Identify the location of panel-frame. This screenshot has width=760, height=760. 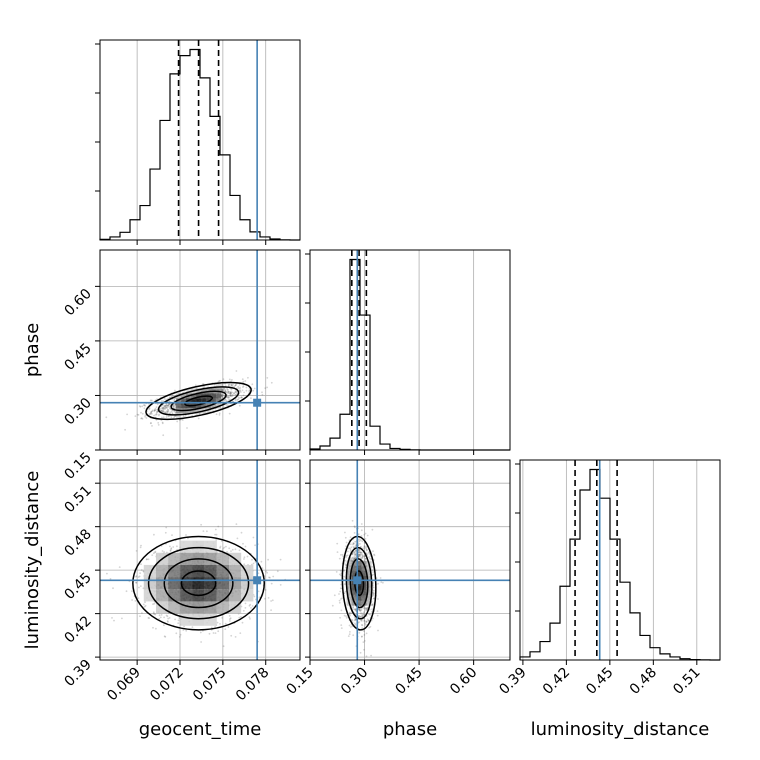
(200, 350).